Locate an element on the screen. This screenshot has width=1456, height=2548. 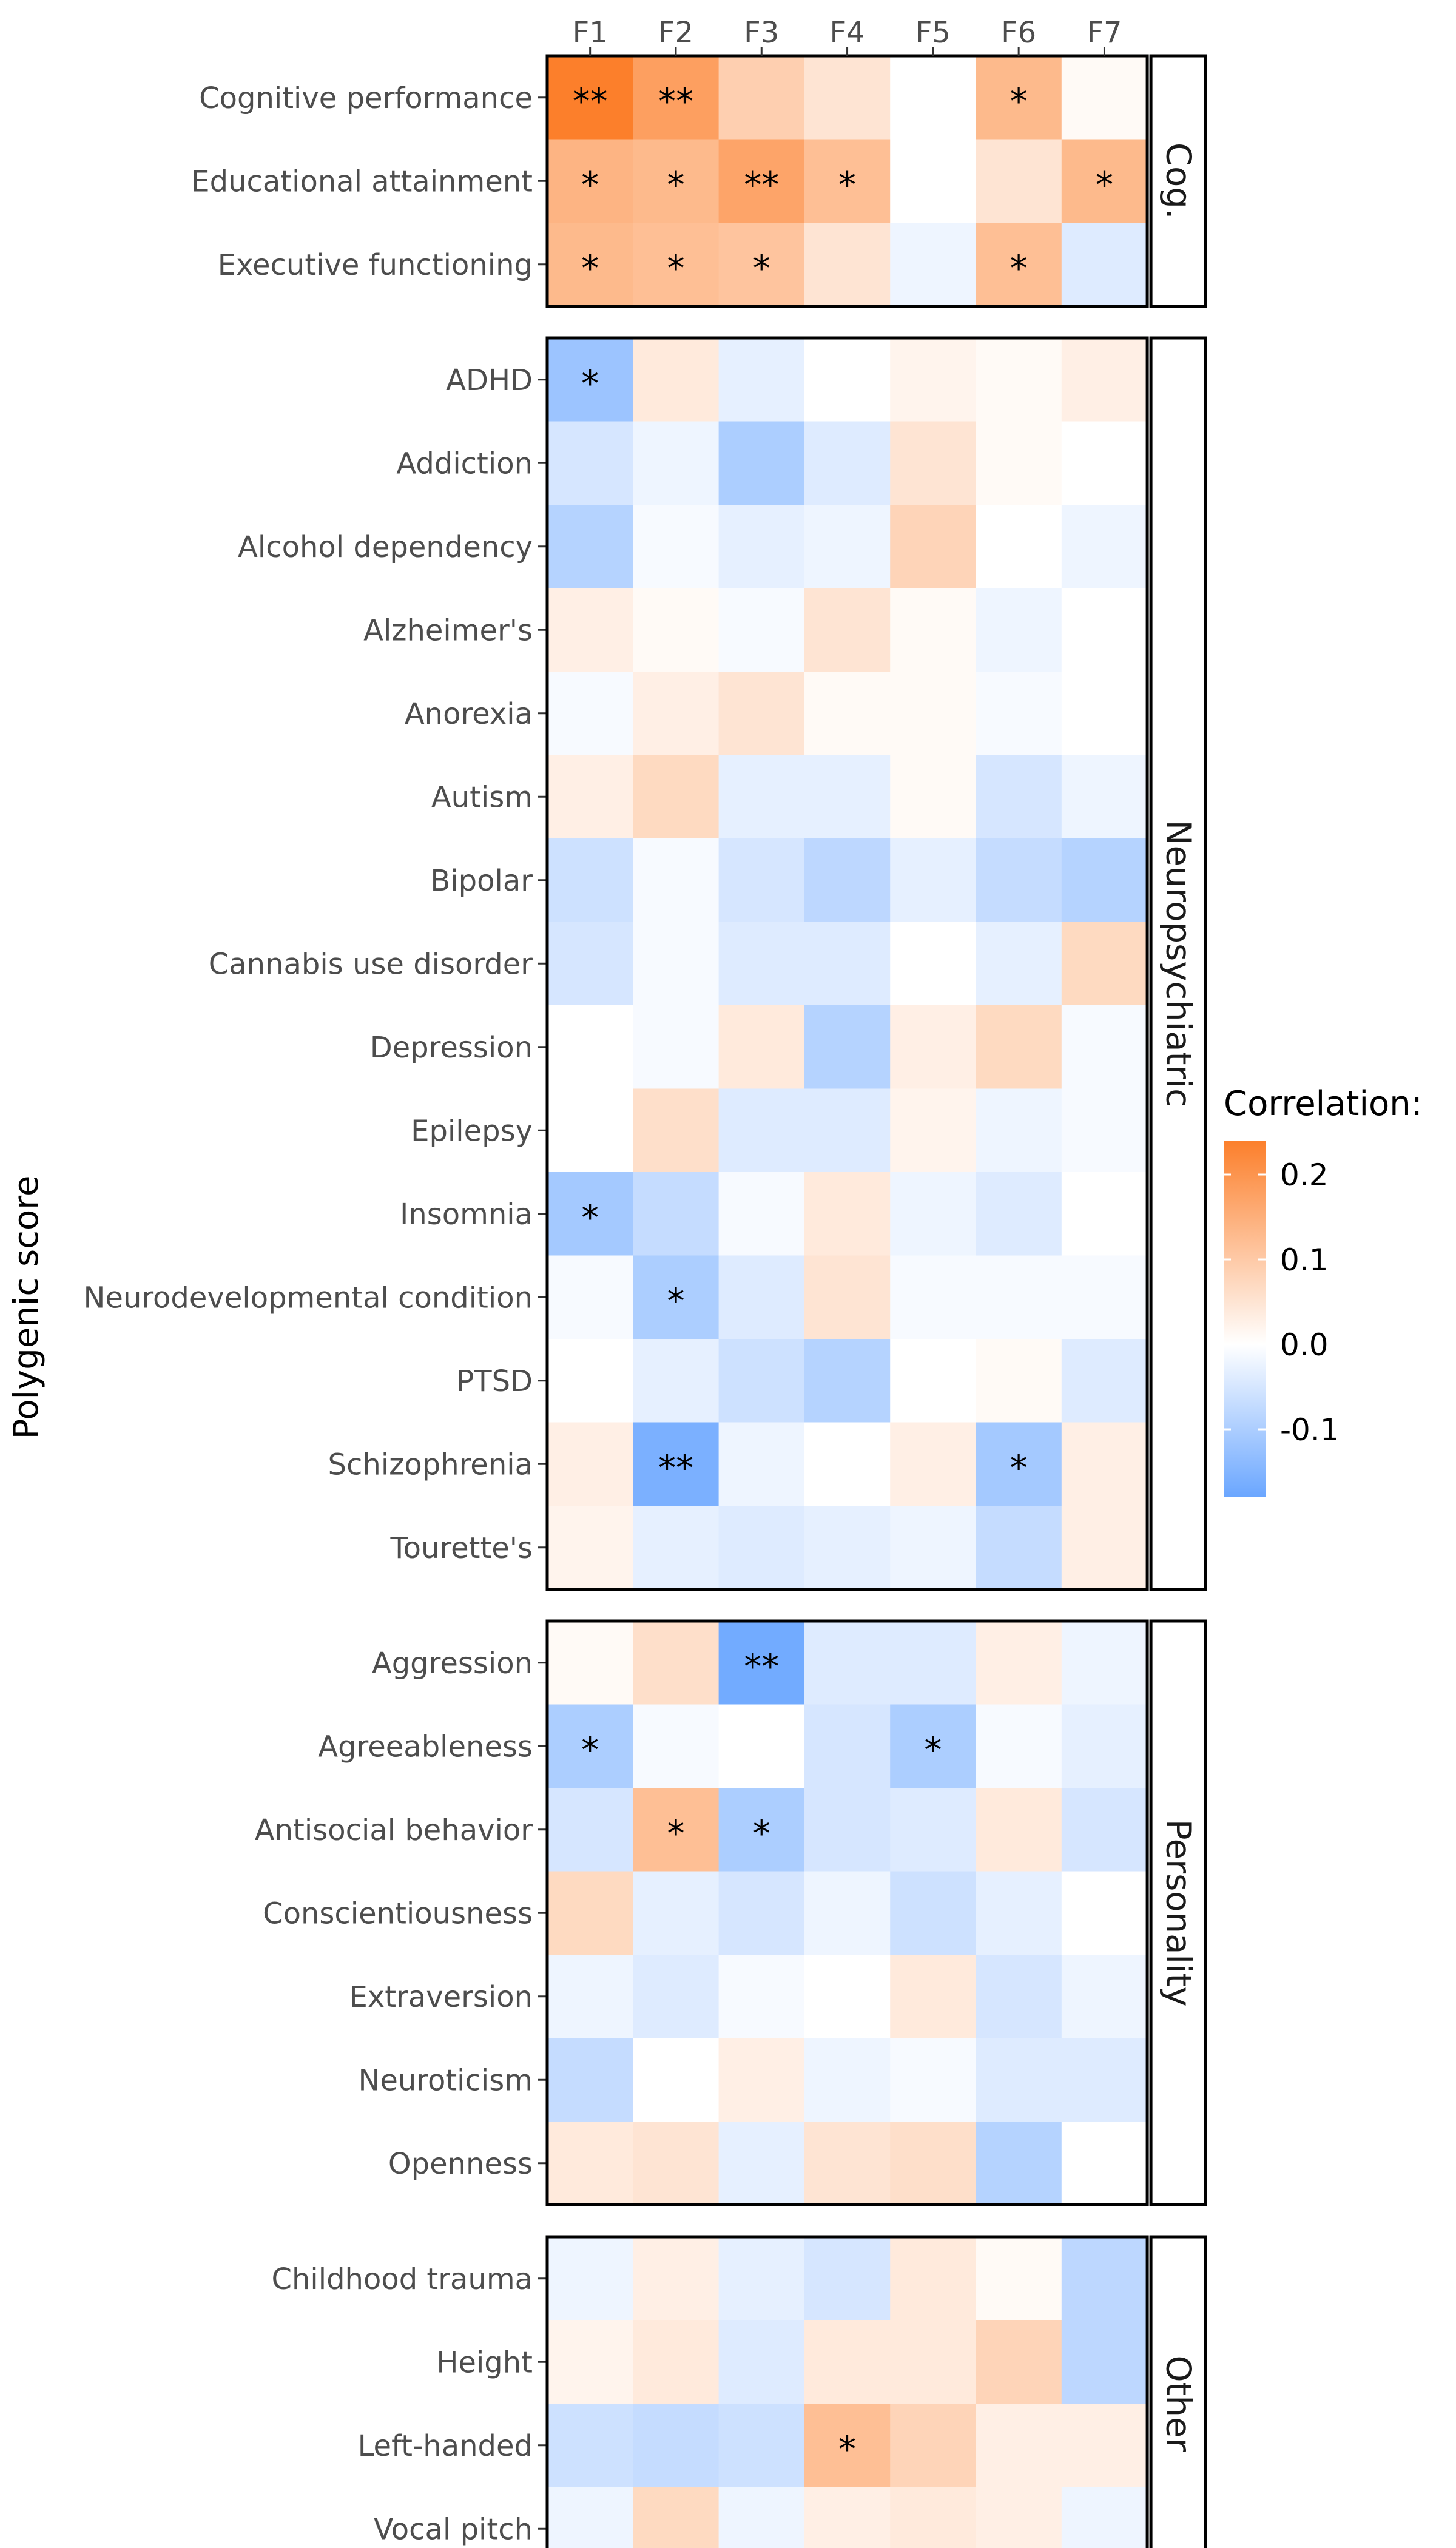
column-label-f3: F3 is located at coordinates (761, 33).